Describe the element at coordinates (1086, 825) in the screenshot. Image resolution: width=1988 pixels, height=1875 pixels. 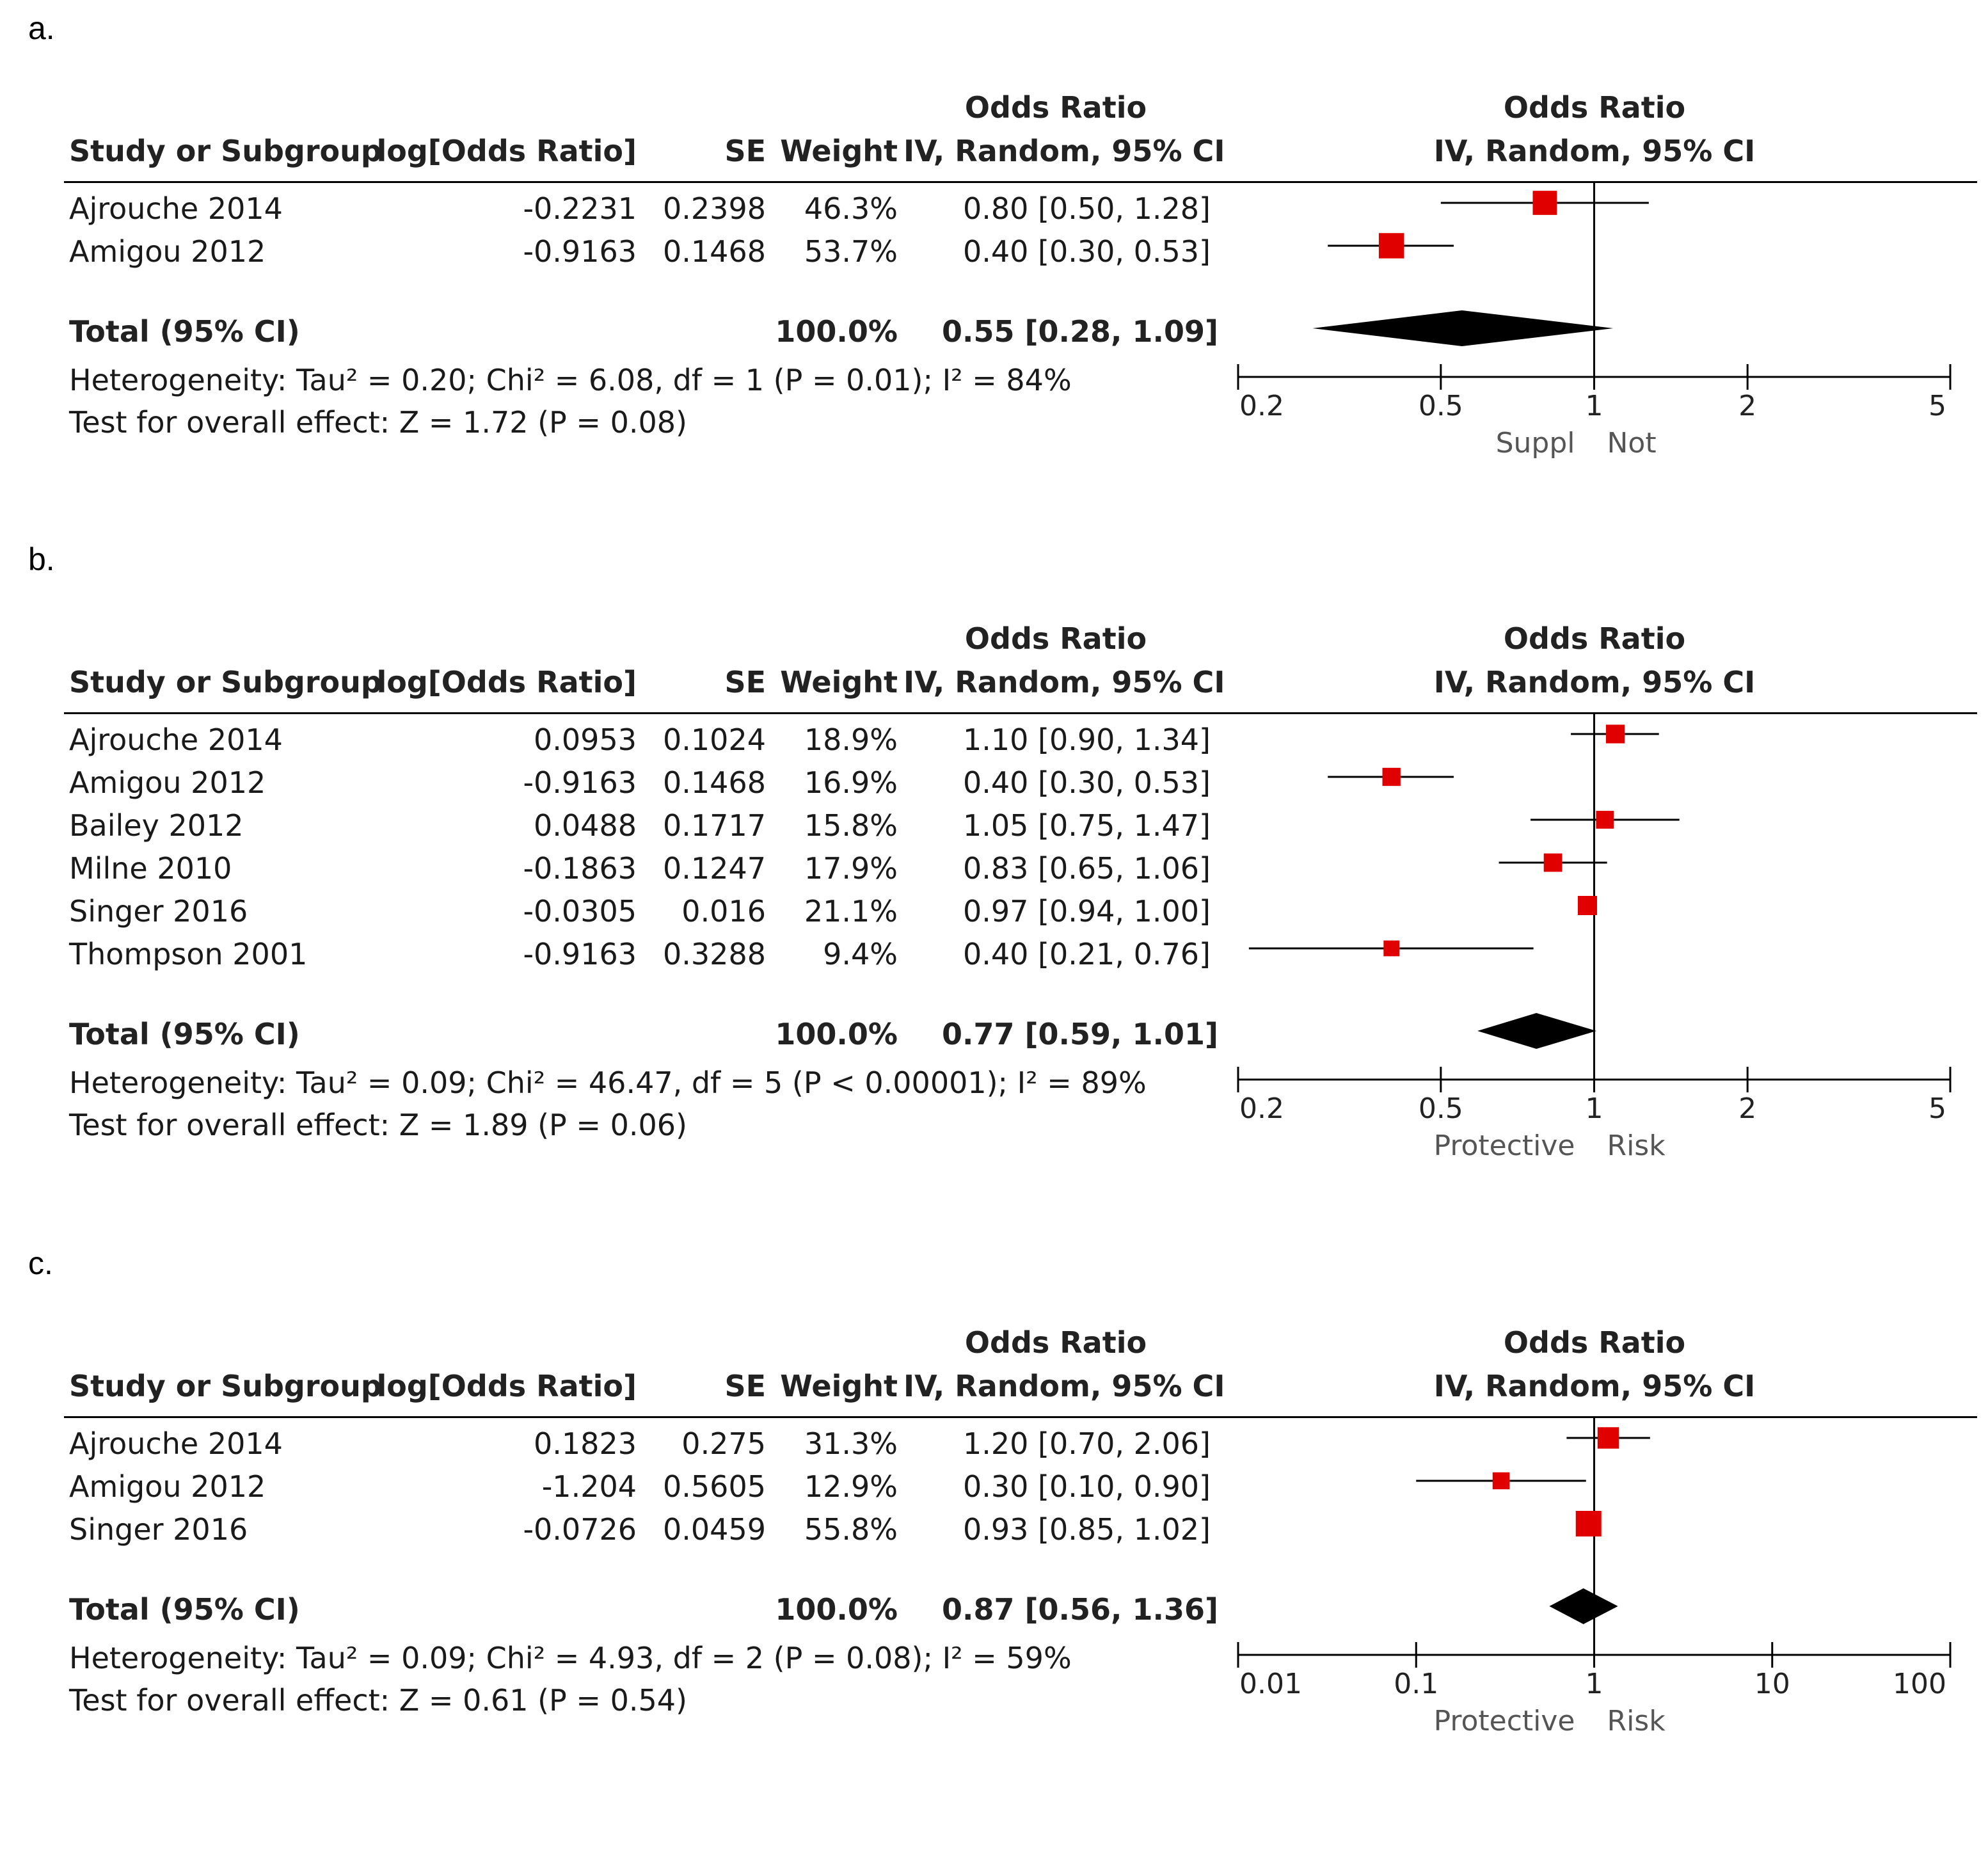
I see `odds-ratio-ci: 1.05 [0.75, 1.47]` at that location.